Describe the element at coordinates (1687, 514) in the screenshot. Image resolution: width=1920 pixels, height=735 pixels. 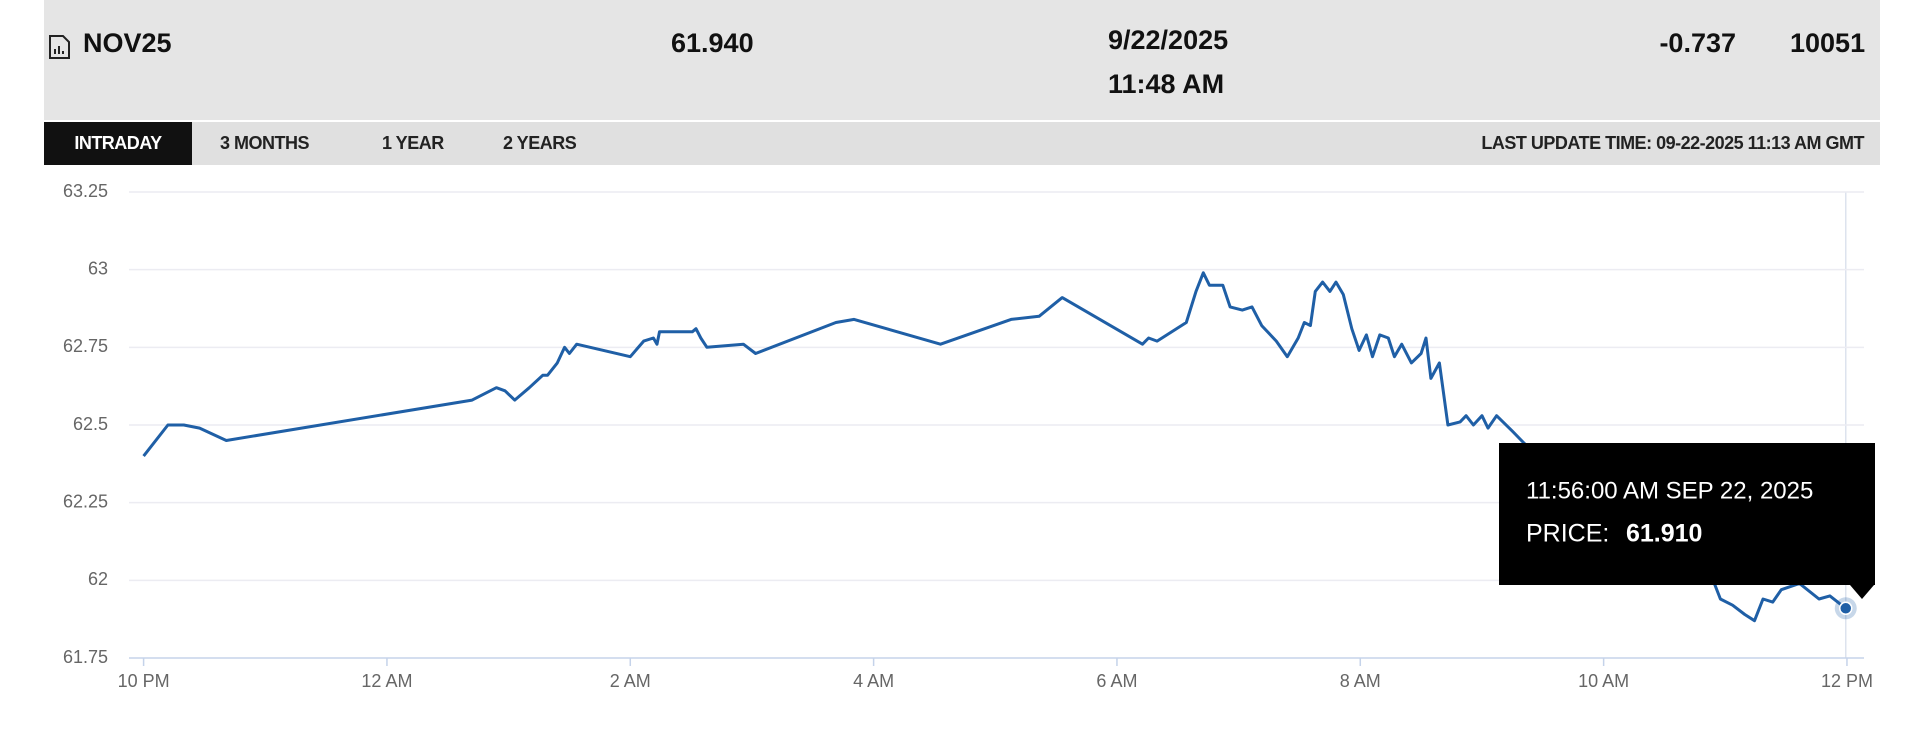
I see `tooltip-box` at that location.